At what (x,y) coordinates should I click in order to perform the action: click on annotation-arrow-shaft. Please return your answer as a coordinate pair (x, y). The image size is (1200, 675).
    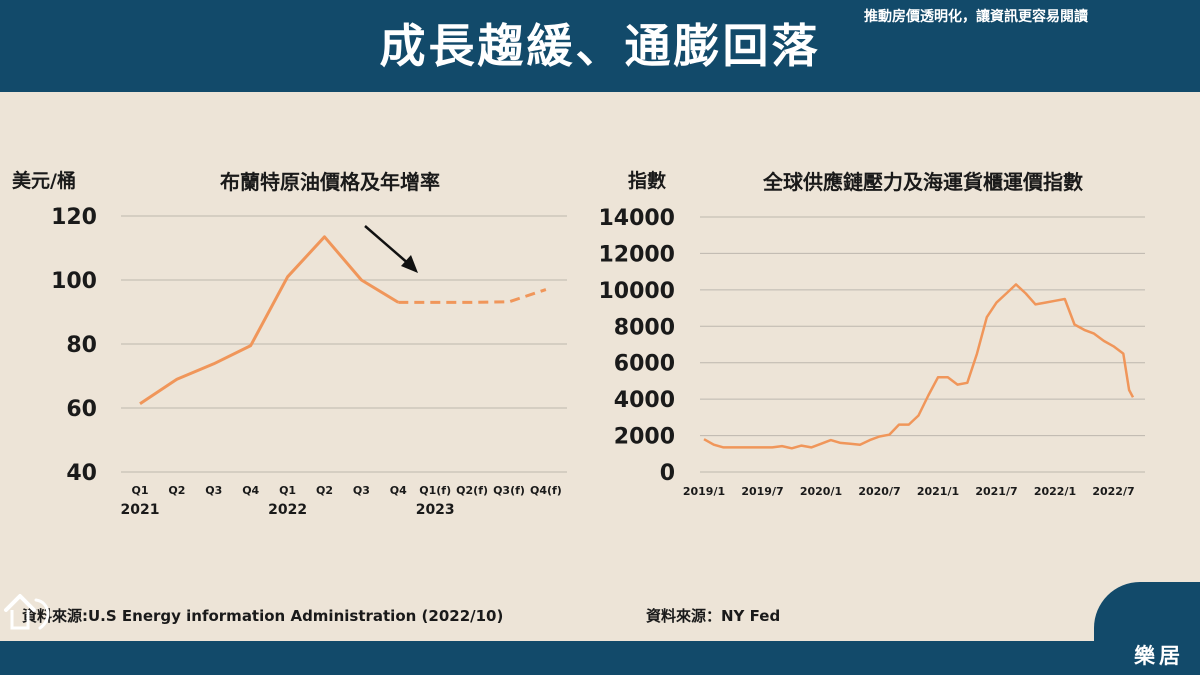
    Looking at the image, I should click on (387, 245).